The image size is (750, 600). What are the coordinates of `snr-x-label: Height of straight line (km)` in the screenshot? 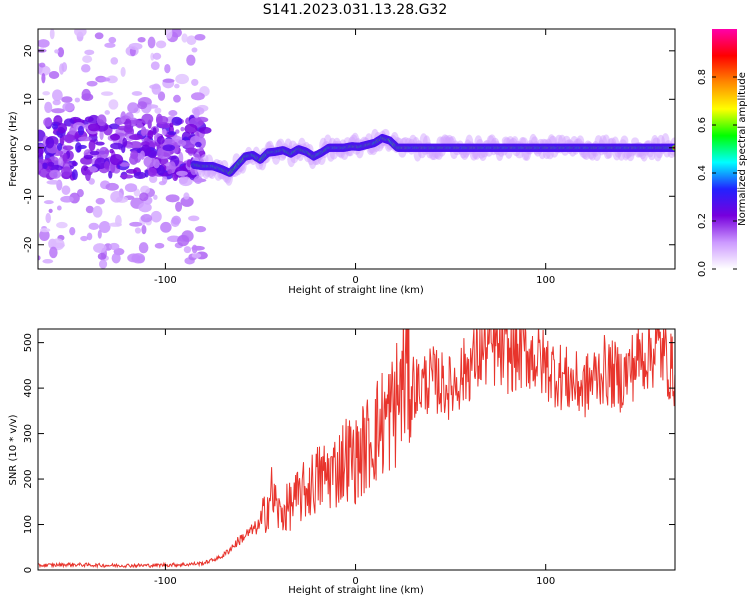 It's located at (356, 590).